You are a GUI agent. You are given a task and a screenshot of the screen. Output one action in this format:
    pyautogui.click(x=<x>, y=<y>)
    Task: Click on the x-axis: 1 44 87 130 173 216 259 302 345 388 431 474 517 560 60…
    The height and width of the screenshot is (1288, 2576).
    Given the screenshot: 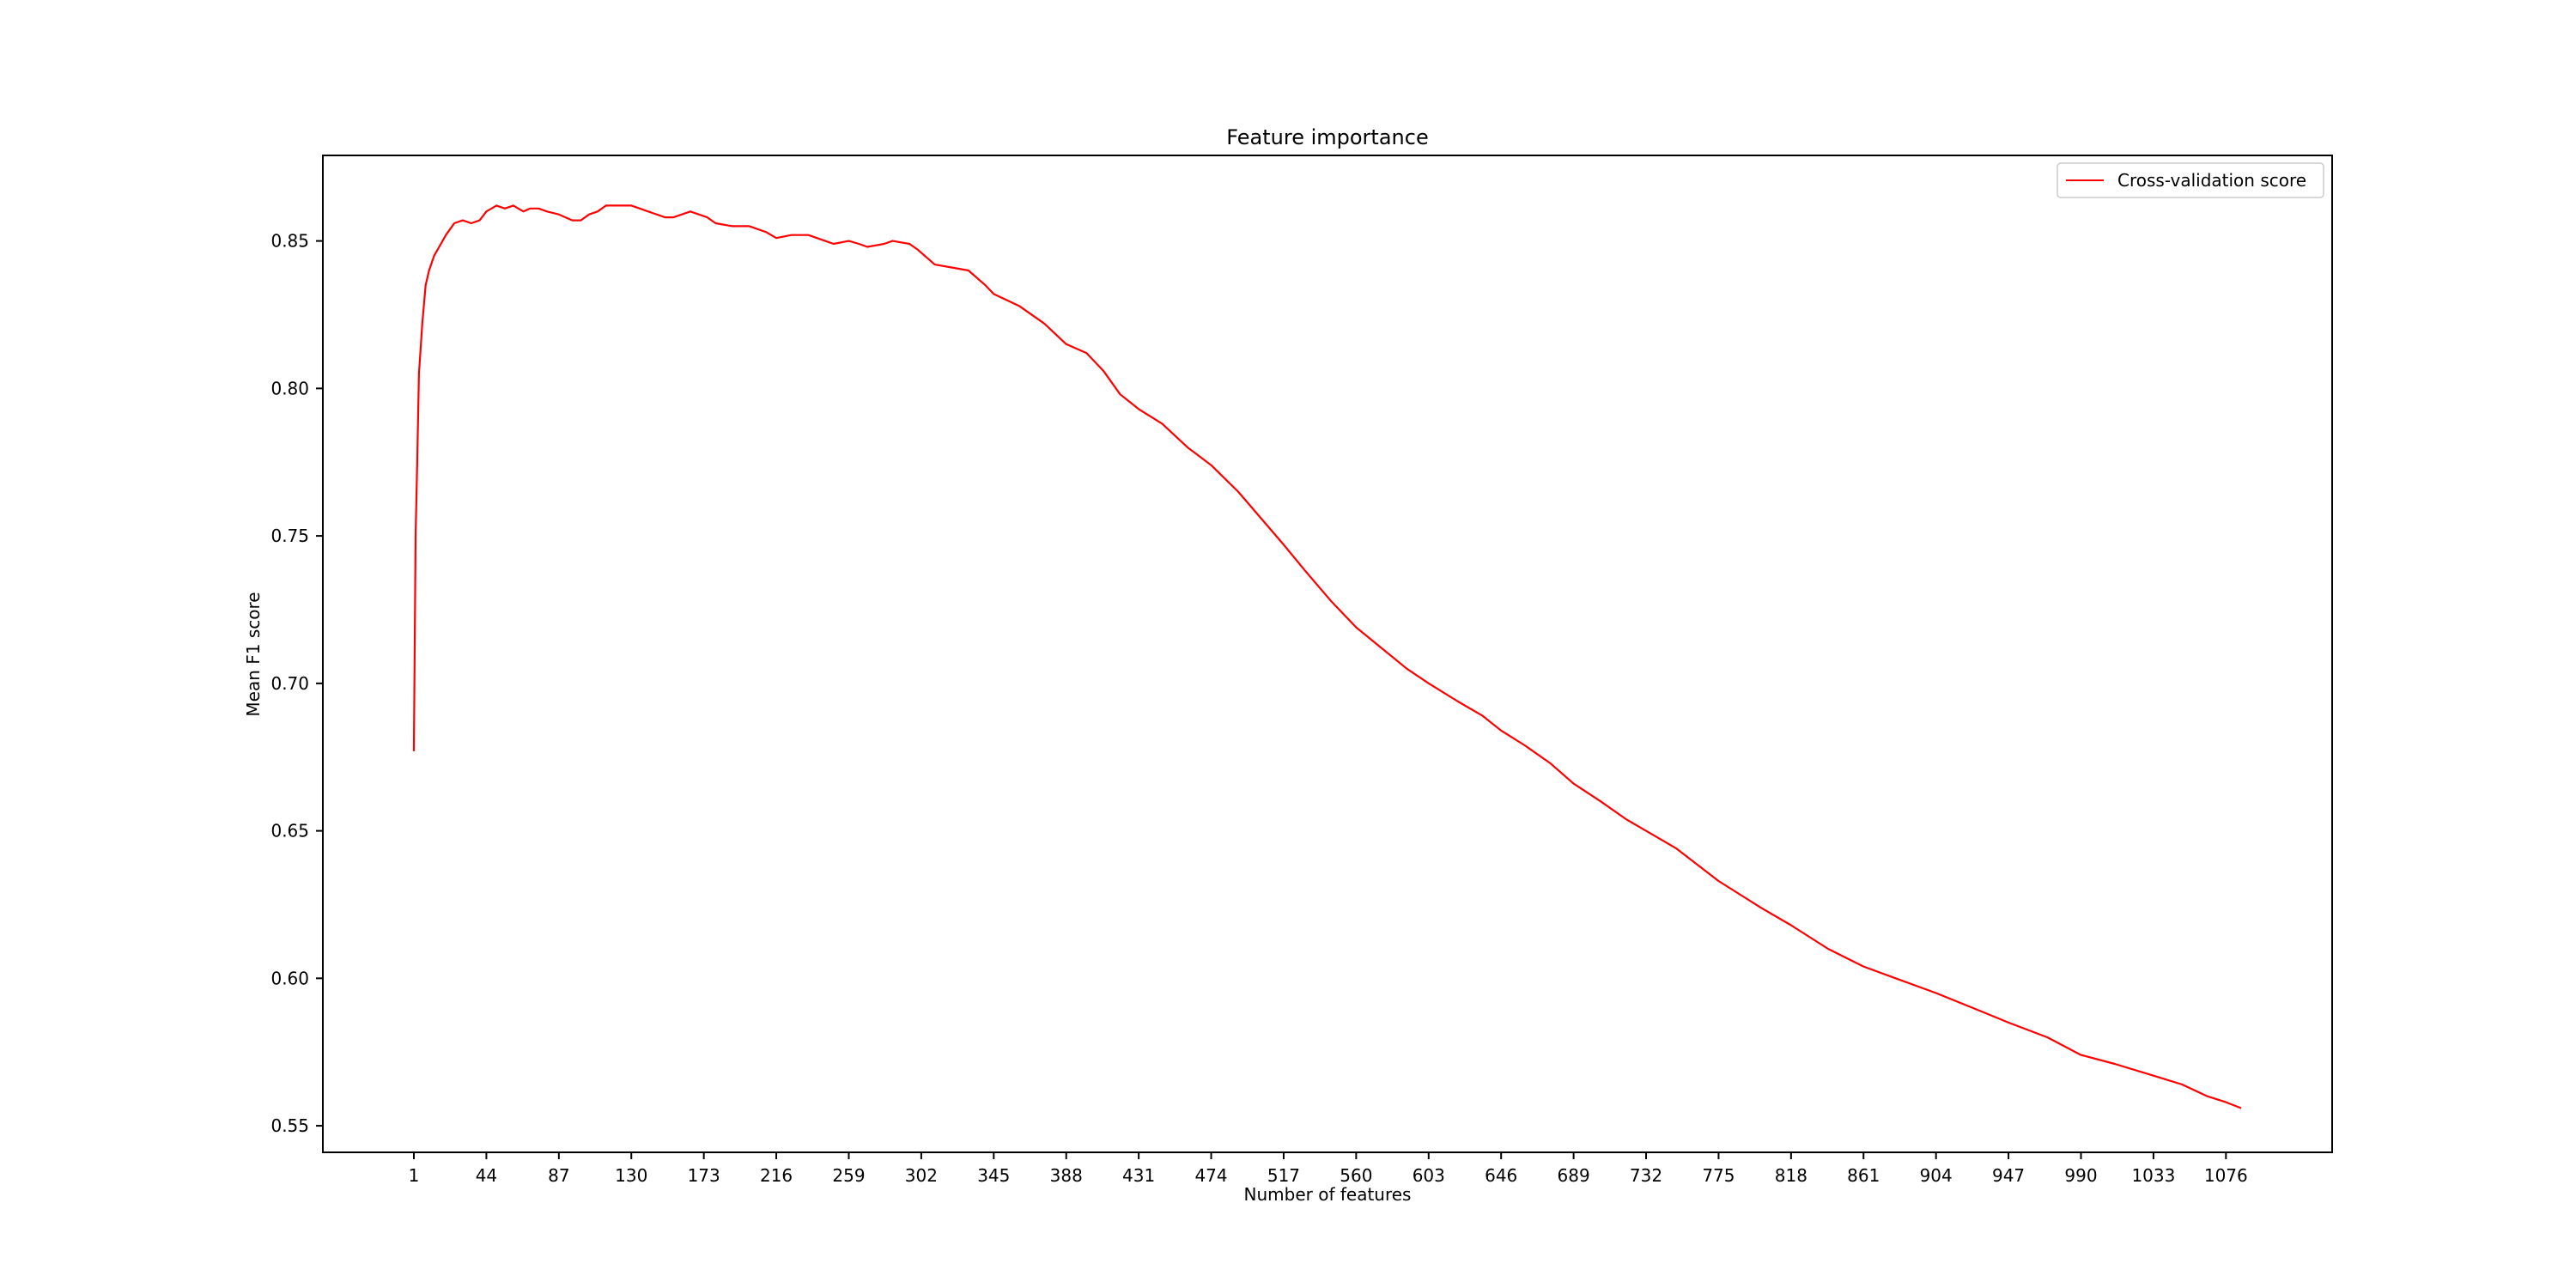 What is the action you would take?
    pyautogui.click(x=1328, y=1169)
    